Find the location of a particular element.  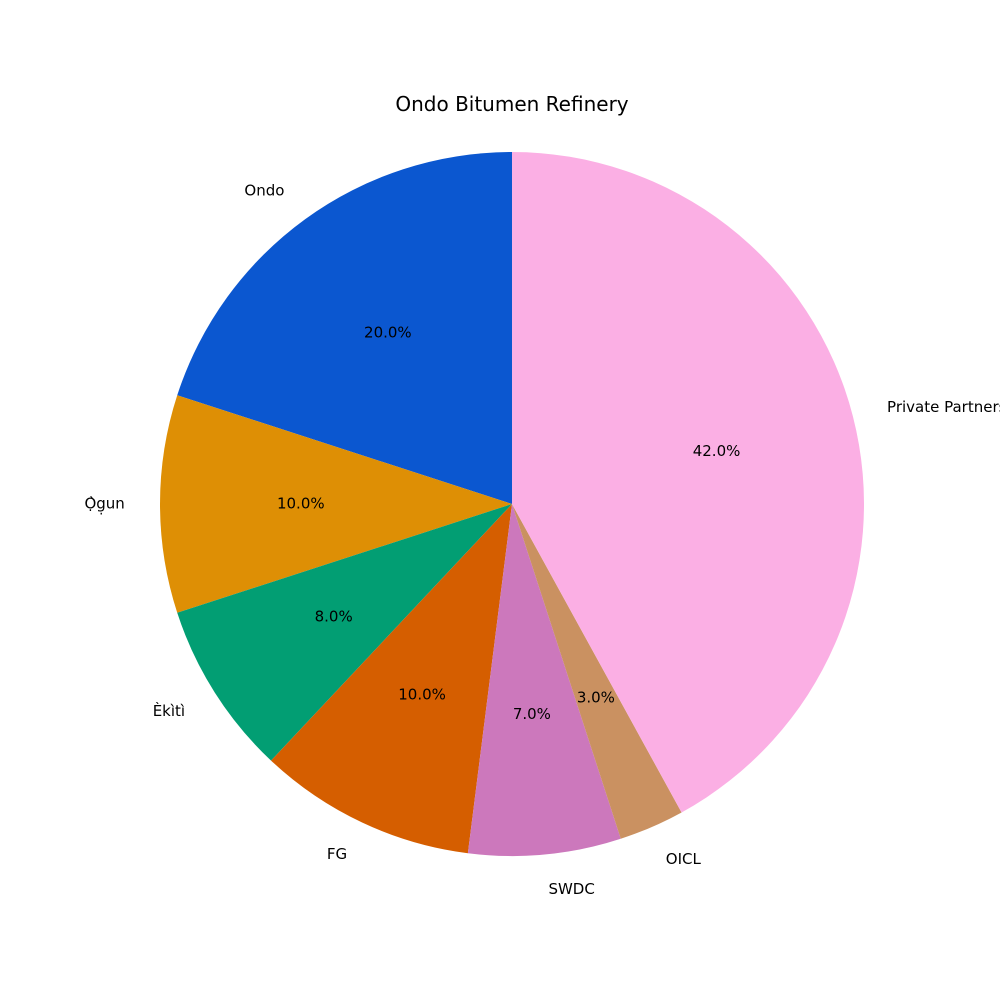

slice-label-4: SWDC is located at coordinates (571, 889).